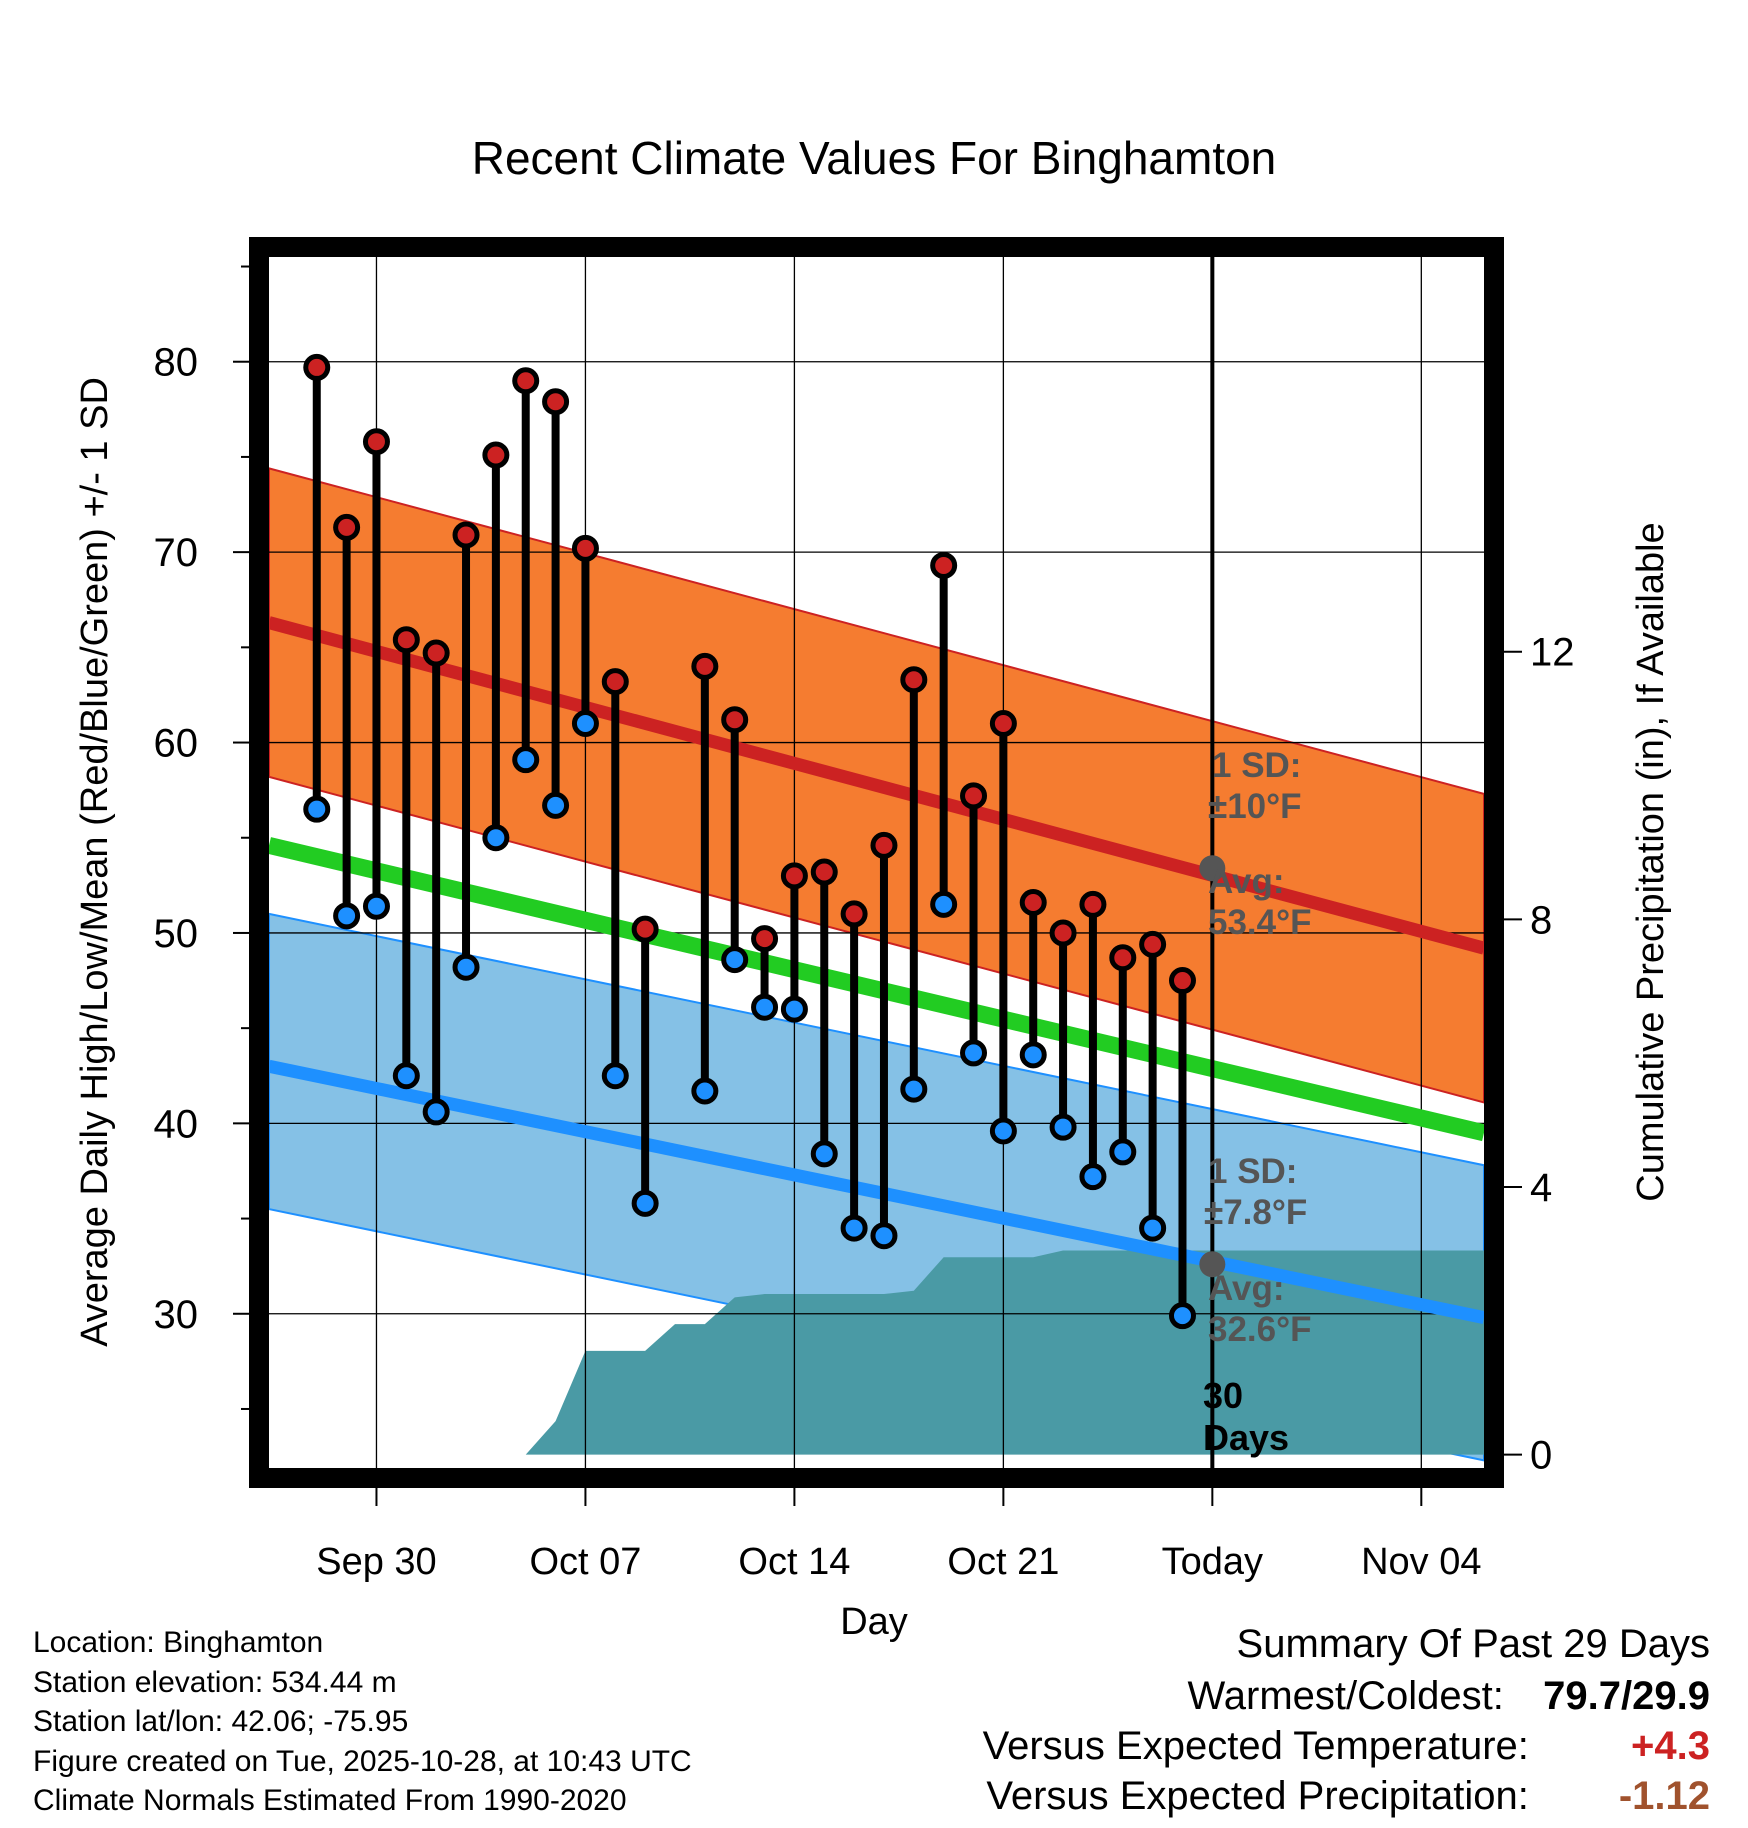 Image resolution: width=1748 pixels, height=1828 pixels. Describe the element at coordinates (1246, 881) in the screenshot. I see `annotation-high-avg-label: Avg:` at that location.